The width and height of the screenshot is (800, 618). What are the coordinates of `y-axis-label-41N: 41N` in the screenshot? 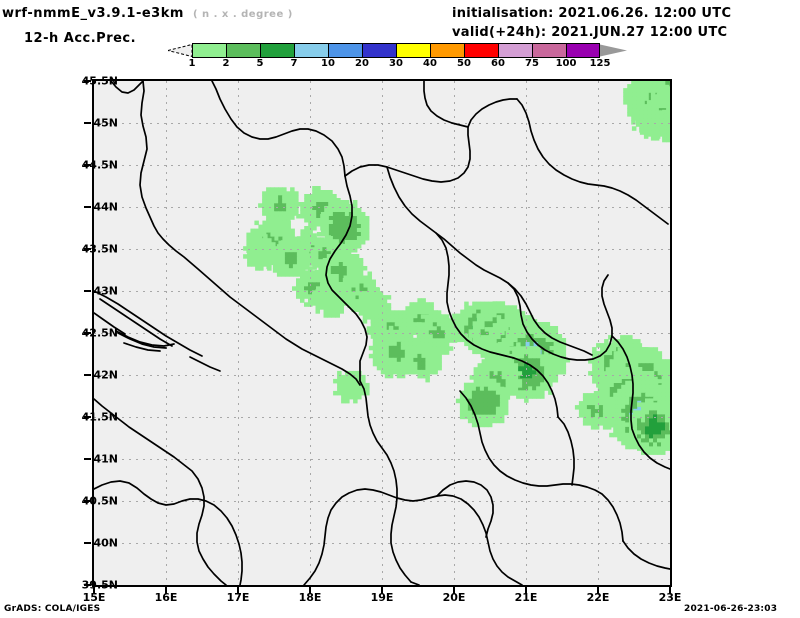 It's located at (105, 459).